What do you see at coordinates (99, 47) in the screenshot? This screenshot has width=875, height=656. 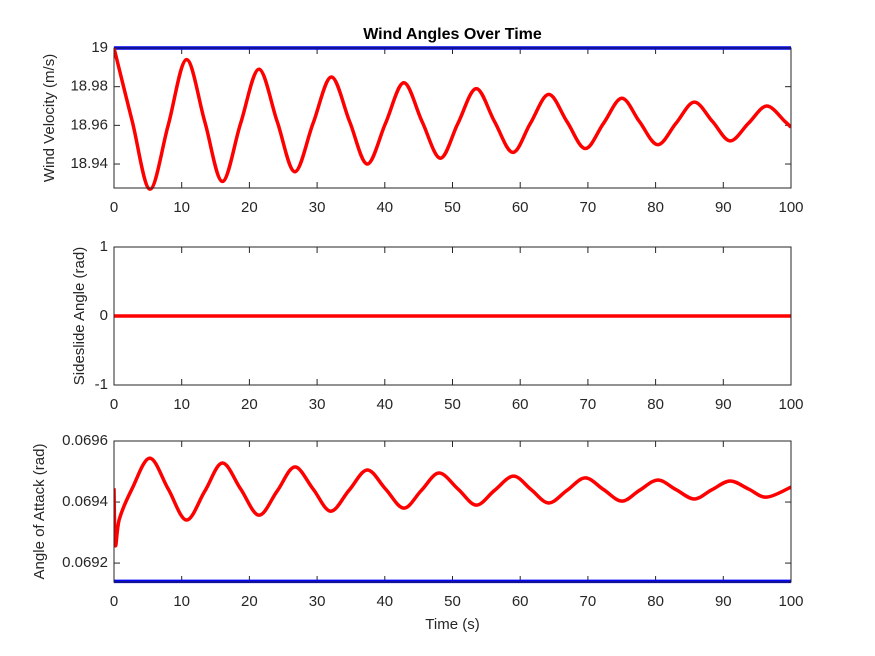 I see `y-tick-label: 19` at bounding box center [99, 47].